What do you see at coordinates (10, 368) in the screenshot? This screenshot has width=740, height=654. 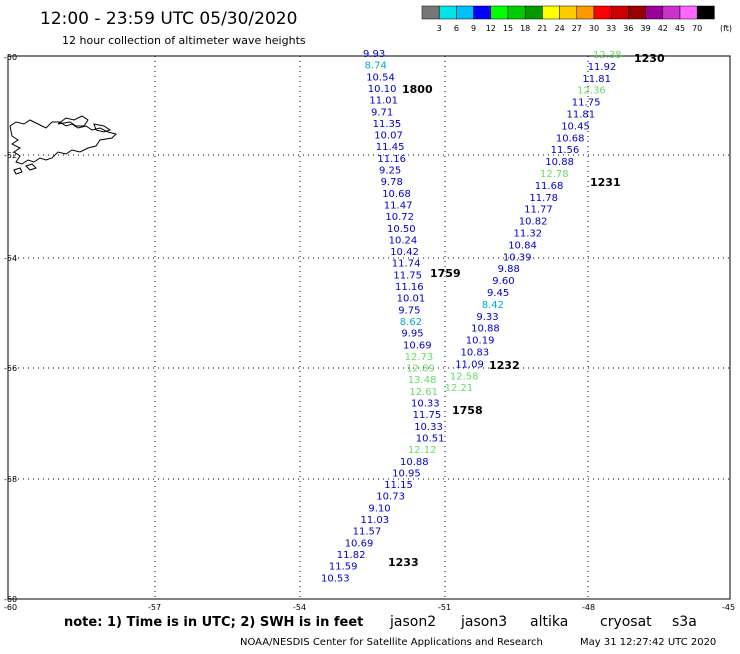 I see `lat-label: -56` at bounding box center [10, 368].